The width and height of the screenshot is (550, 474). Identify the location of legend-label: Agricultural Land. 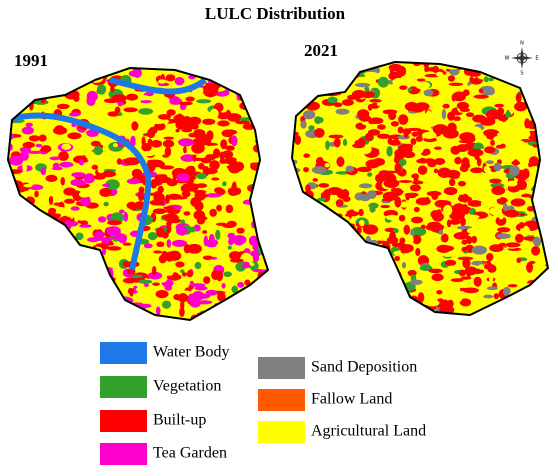
(368, 431).